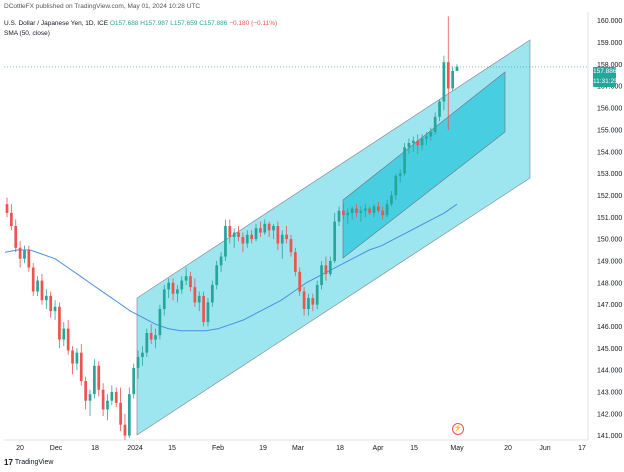 Image resolution: width=624 pixels, height=472 pixels. I want to click on y-tick-label: 158.000, so click(609, 65).